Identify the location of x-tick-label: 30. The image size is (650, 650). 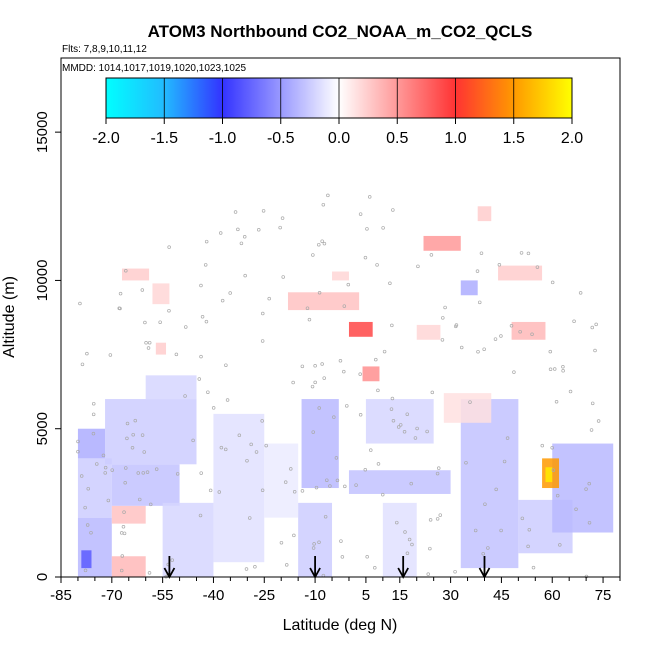
(450, 595).